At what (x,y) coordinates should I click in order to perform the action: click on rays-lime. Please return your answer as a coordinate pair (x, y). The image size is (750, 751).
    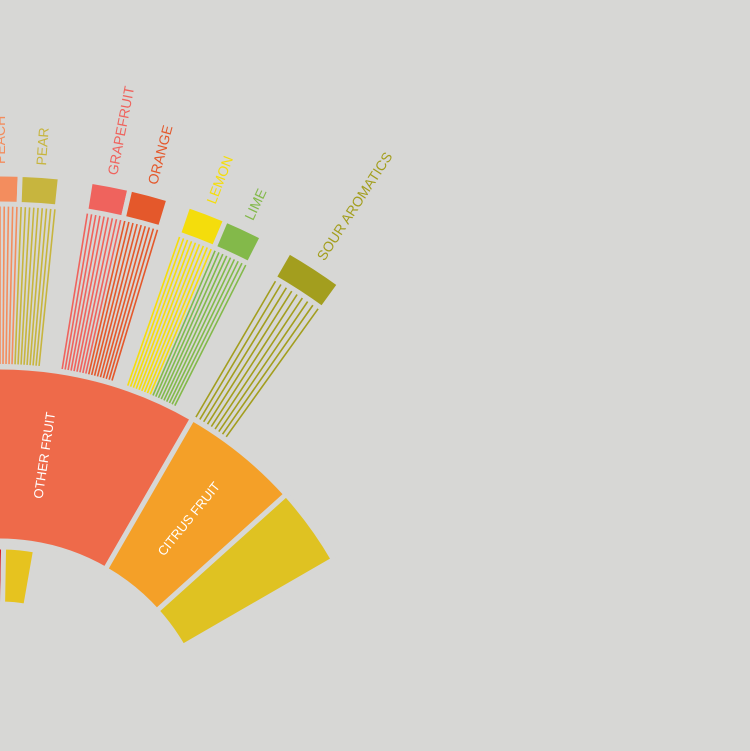
    Looking at the image, I should click on (199, 327).